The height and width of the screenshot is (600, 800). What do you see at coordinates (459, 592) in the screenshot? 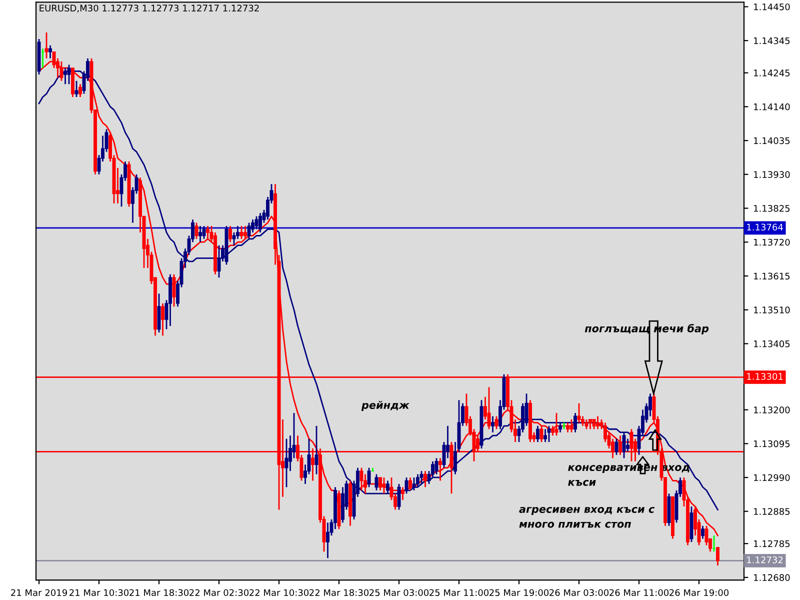
I see `x-tick-label: 25 Mar 11:00` at bounding box center [459, 592].